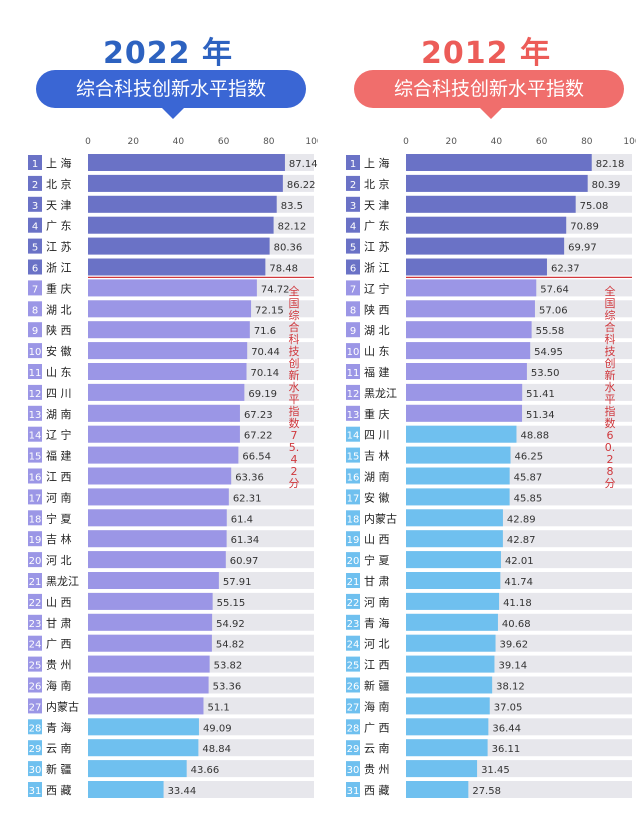 This screenshot has width=640, height=838. Describe the element at coordinates (353, 164) in the screenshot. I see `rank-number: 1` at that location.